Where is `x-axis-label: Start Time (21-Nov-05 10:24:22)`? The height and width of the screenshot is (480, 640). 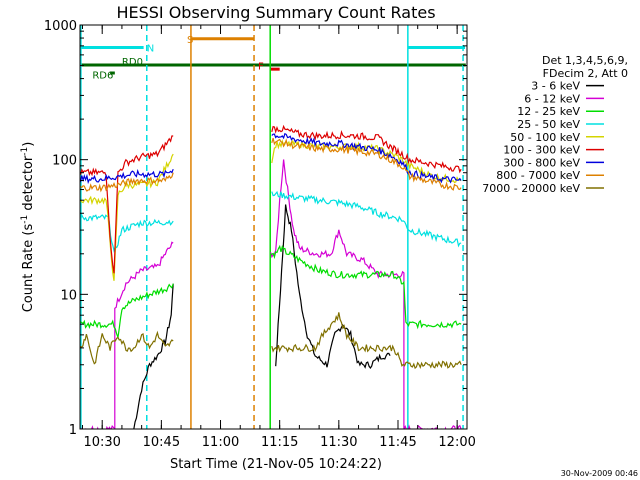
x-axis-label: Start Time (21-Nov-05 10:24:22) is located at coordinates (276, 464).